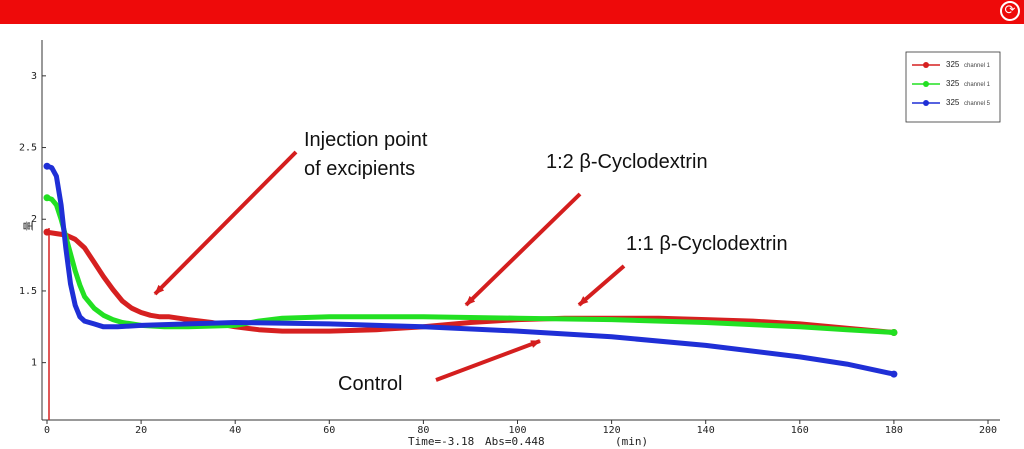 This screenshot has width=1024, height=449. What do you see at coordinates (515, 441) in the screenshot?
I see `status-abs: Abs=0.448` at bounding box center [515, 441].